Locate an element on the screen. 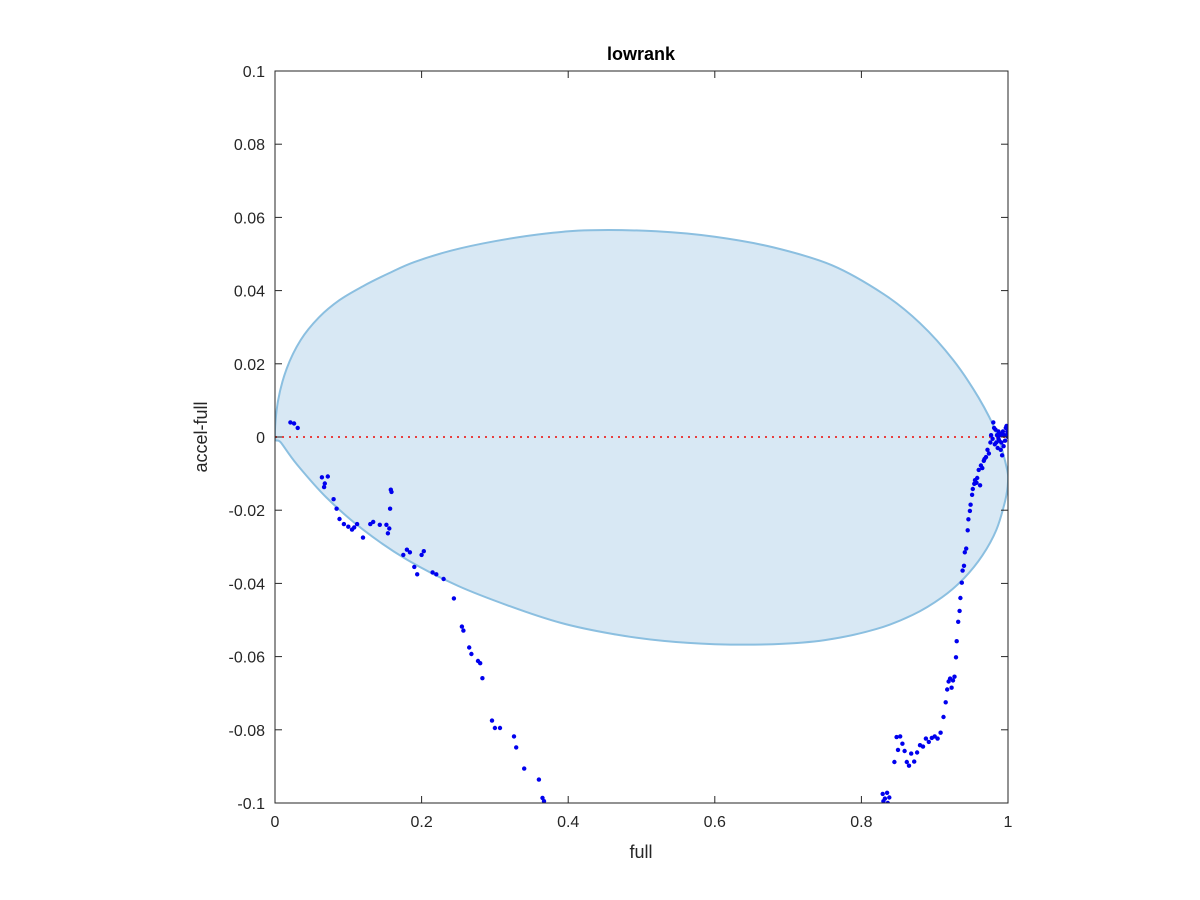 This screenshot has width=1200, height=900. y-tick-label: -0.06 is located at coordinates (247, 658).